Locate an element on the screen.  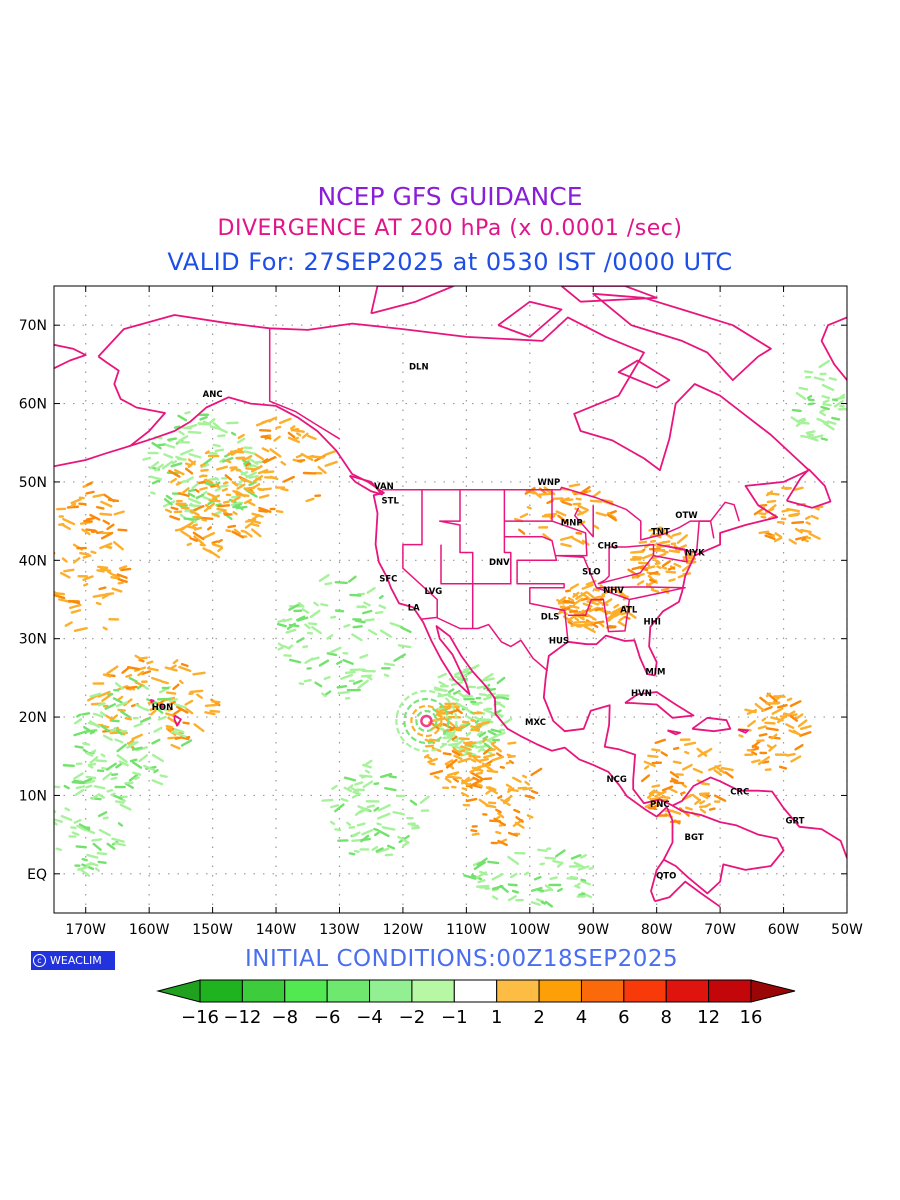
lat-label: 50N is located at coordinates (33, 483).